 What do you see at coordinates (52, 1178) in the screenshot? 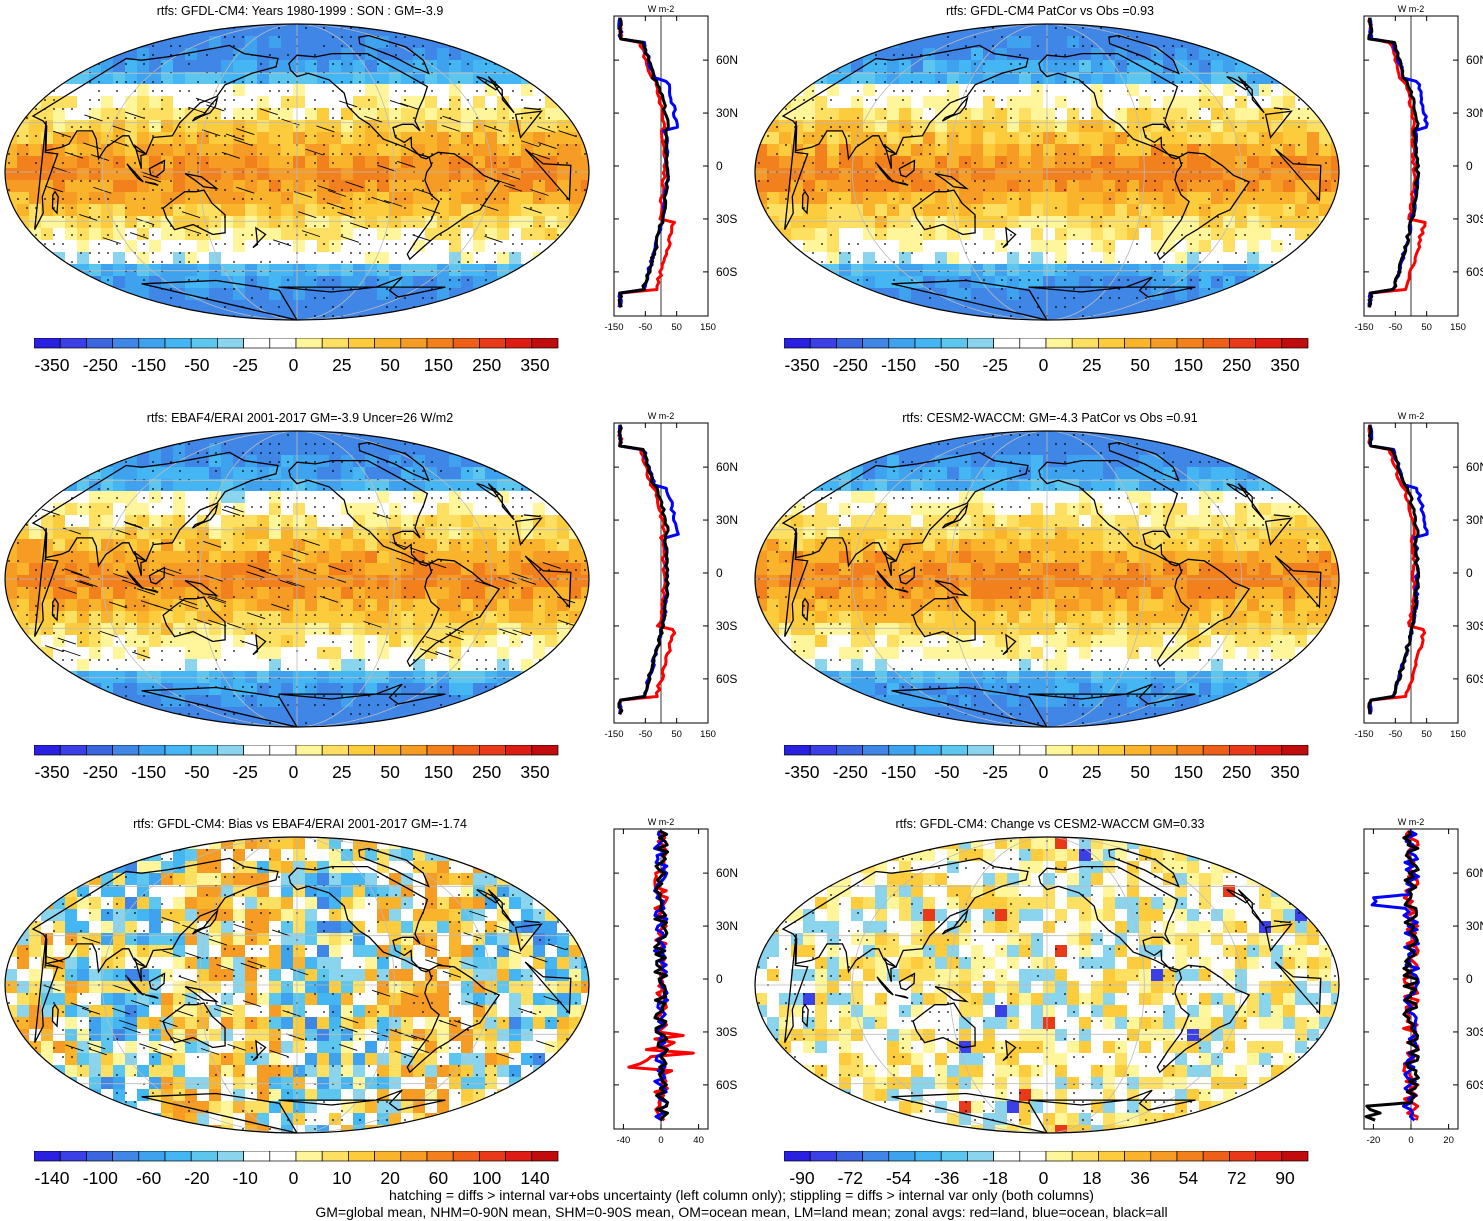
I see `colorbar-label: -140` at bounding box center [52, 1178].